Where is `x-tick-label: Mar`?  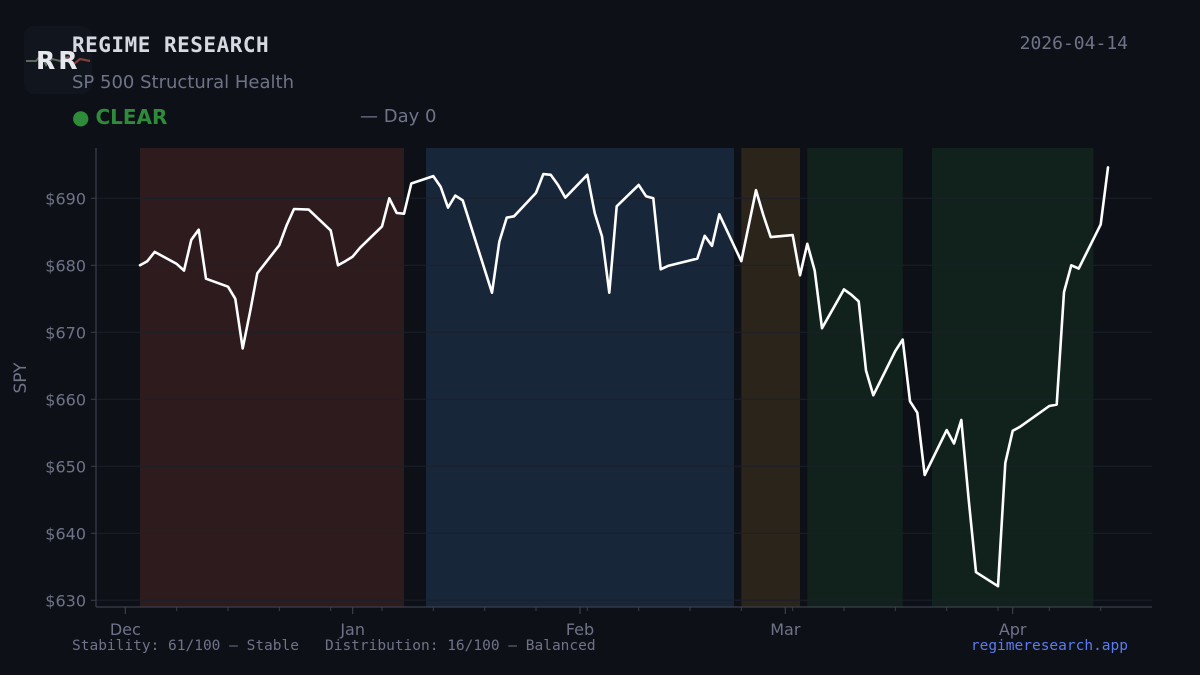
x-tick-label: Mar is located at coordinates (785, 629).